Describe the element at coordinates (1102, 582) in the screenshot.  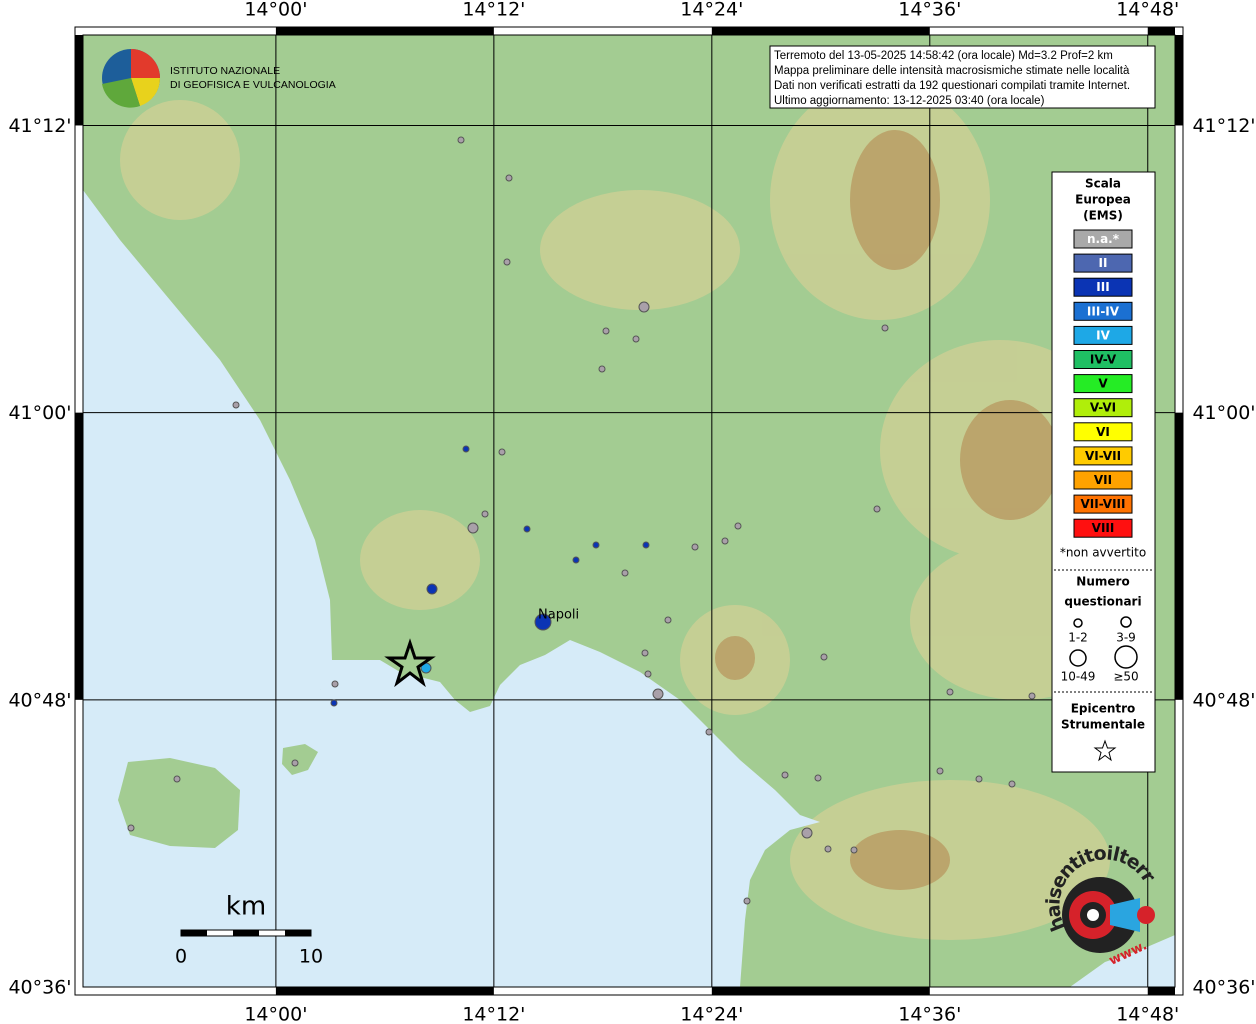
I see `legend-title: Numero` at that location.